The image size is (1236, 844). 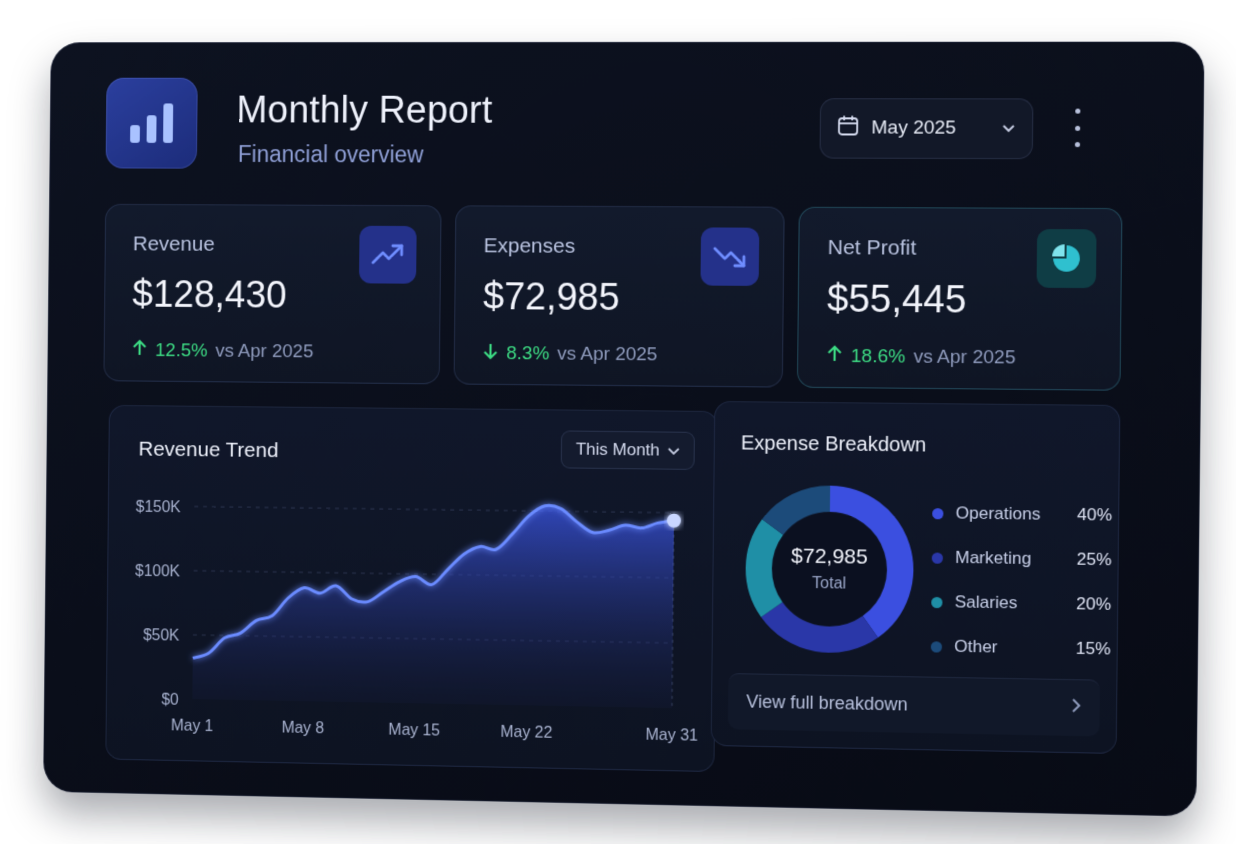 I want to click on kpi-title: Expenses, so click(x=530, y=246).